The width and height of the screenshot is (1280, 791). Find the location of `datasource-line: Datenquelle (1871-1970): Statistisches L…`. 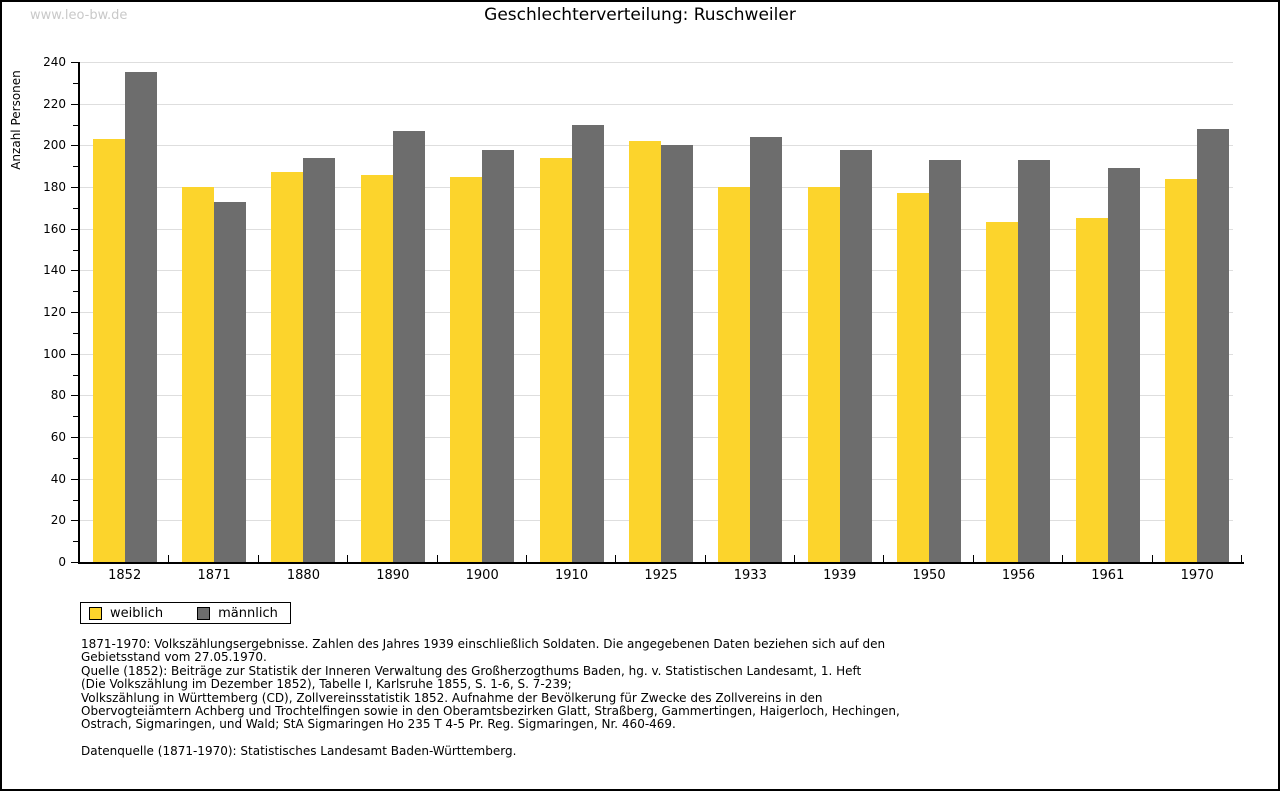

datasource-line: Datenquelle (1871-1970): Statistisches L… is located at coordinates (299, 750).